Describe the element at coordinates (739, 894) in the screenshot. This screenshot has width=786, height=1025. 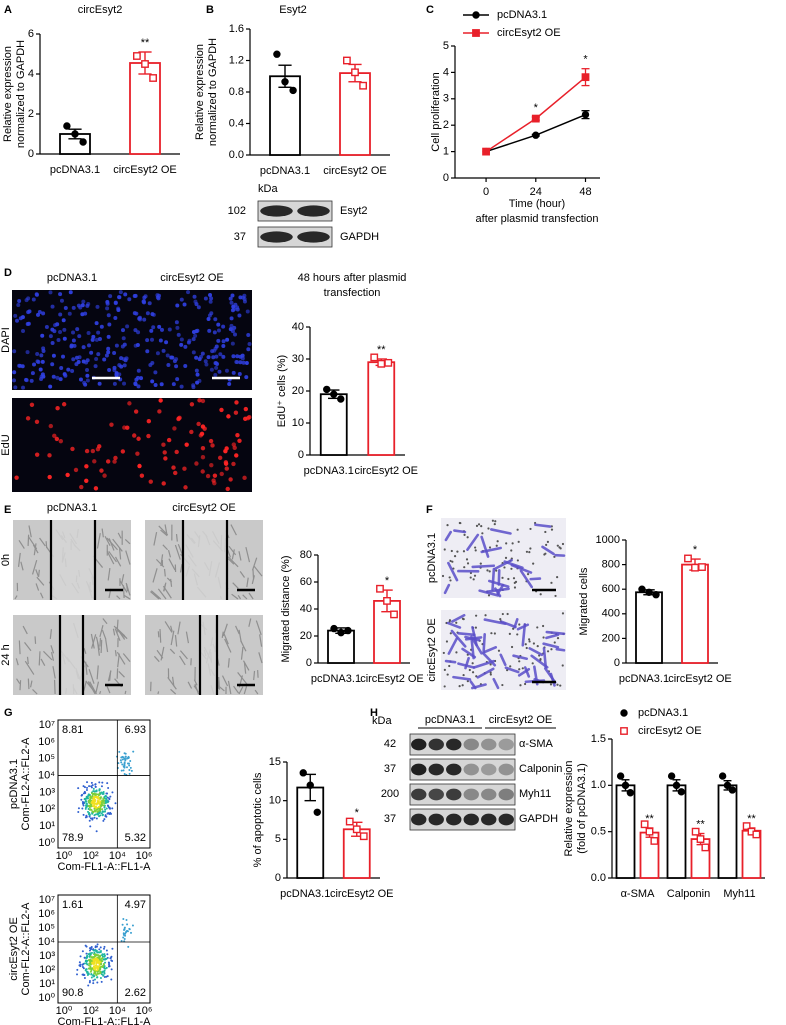
I see `x-tick-label: Myh11` at that location.